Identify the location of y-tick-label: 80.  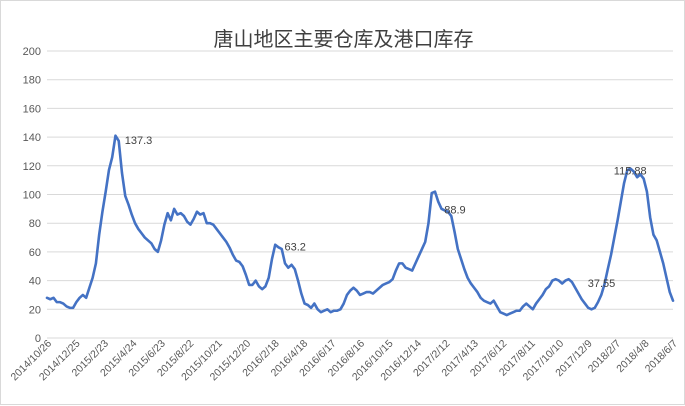
(35, 224).